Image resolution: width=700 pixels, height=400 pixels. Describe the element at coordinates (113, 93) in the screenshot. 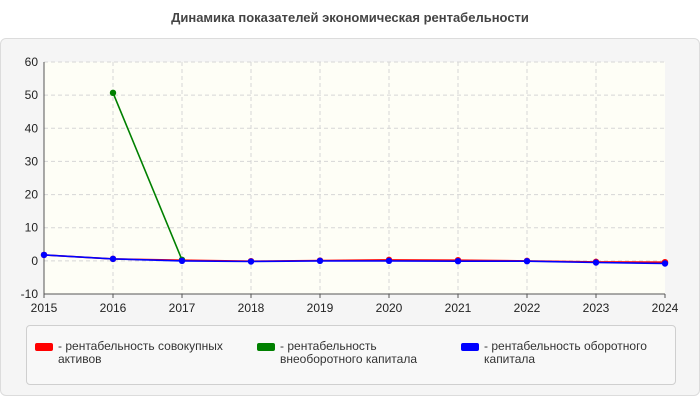

I see `series-2-point` at that location.